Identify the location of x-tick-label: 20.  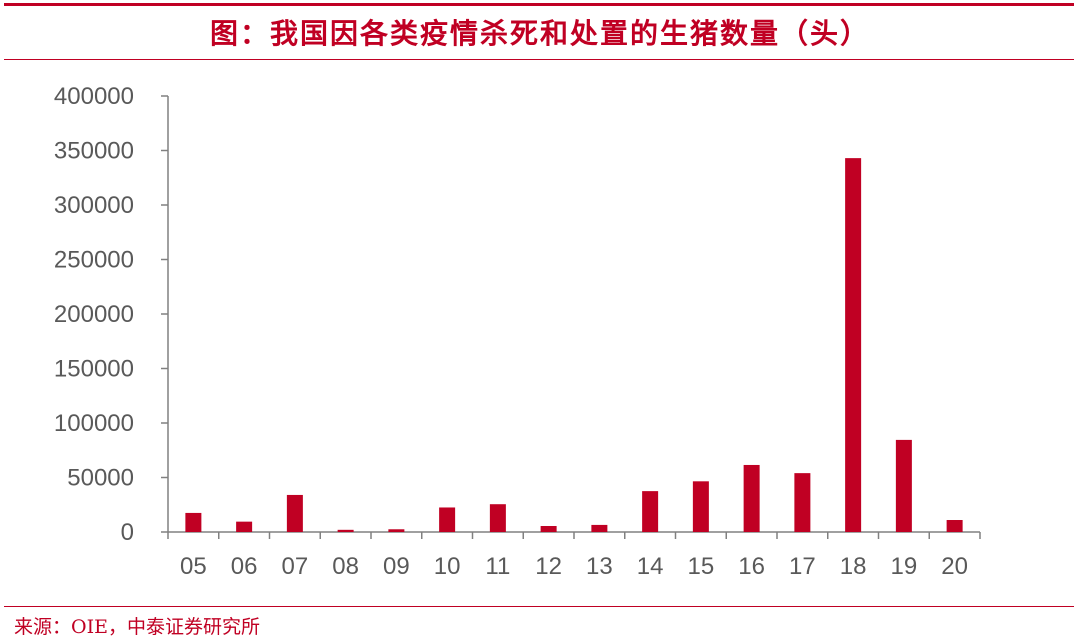
(954, 566).